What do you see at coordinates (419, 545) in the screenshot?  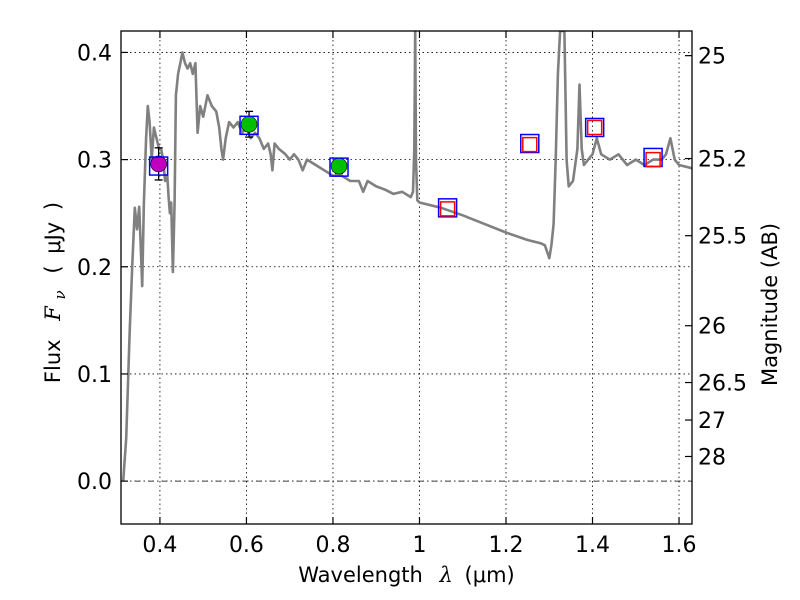 I see `x-tick-label: 1` at bounding box center [419, 545].